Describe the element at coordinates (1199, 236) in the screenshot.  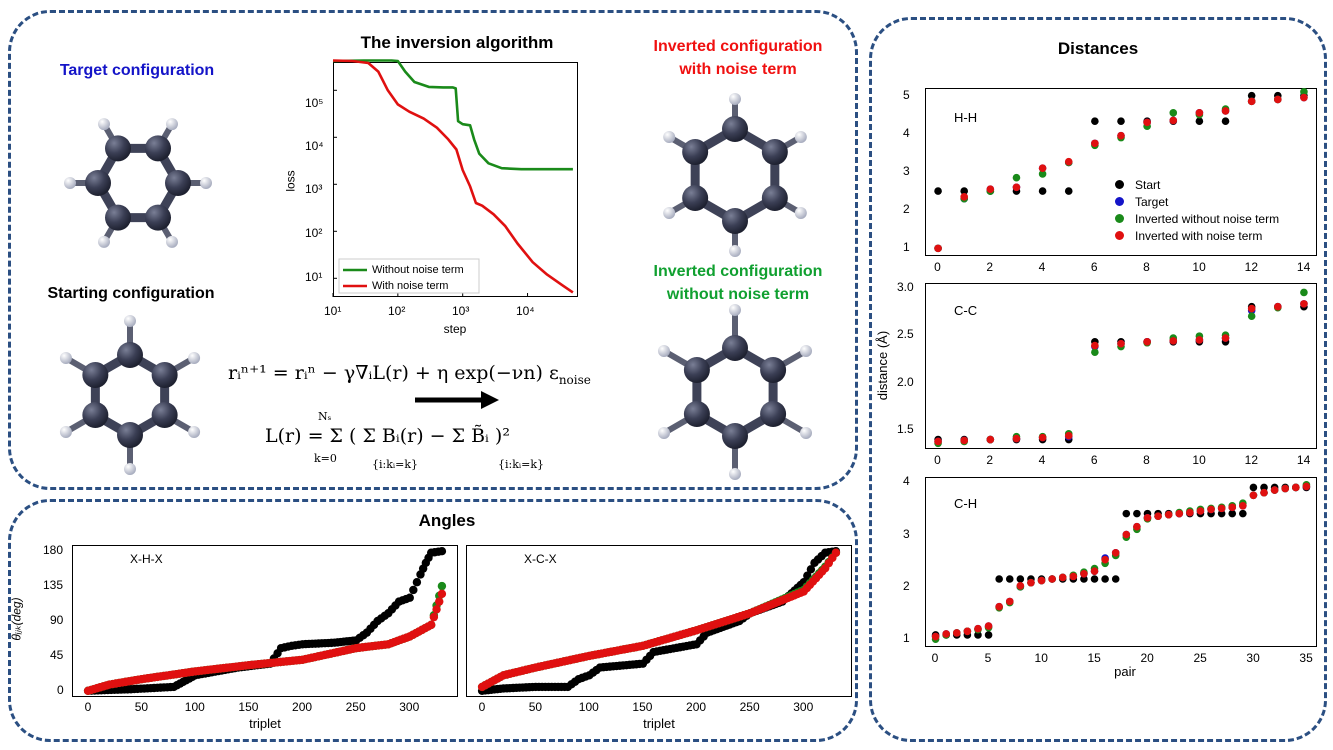
I see `legend-noise-label: Inverted with noise term` at that location.